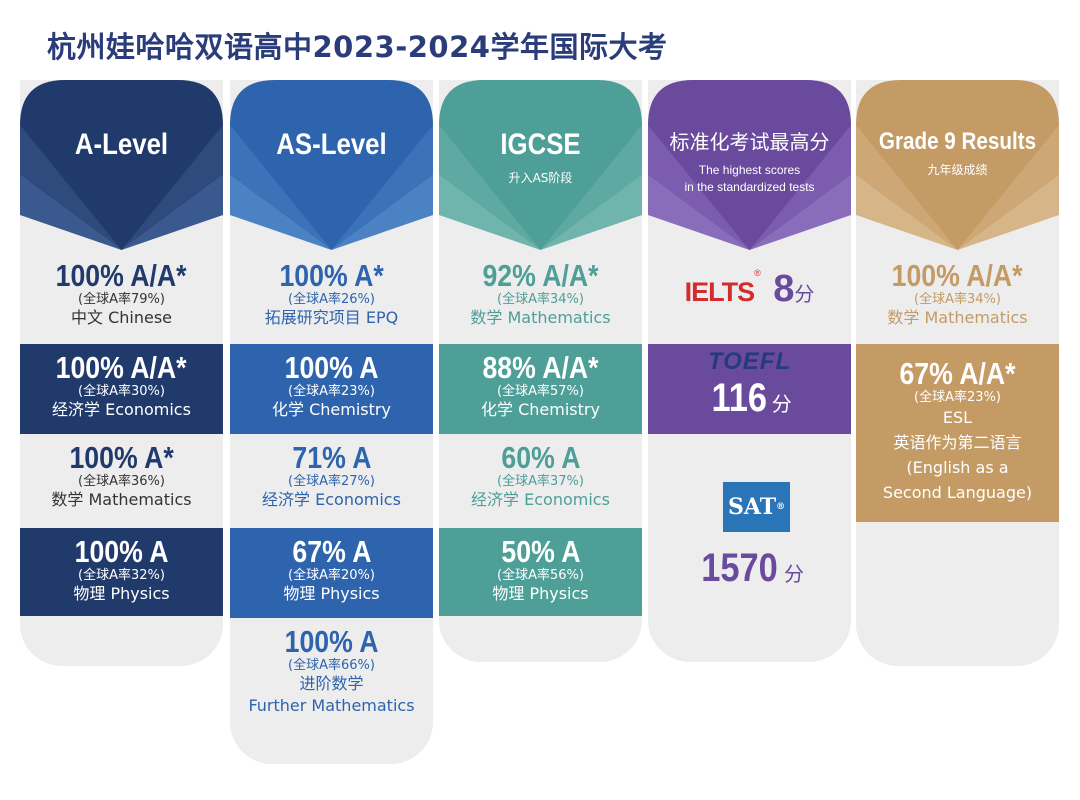 The width and height of the screenshot is (1080, 800). I want to click on igcse-row-4: 50% A (全球A率56%) 物理 Physics, so click(540, 572).